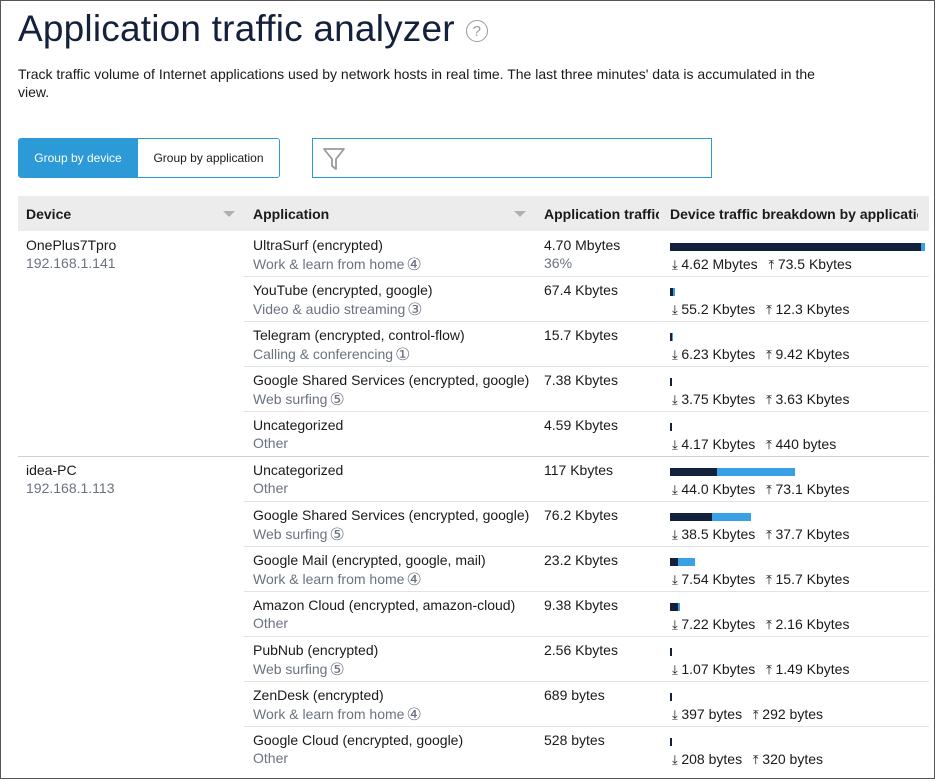 Image resolution: width=937 pixels, height=781 pixels. Describe the element at coordinates (718, 309) in the screenshot. I see `download-value: 55.2 Kbytes` at that location.